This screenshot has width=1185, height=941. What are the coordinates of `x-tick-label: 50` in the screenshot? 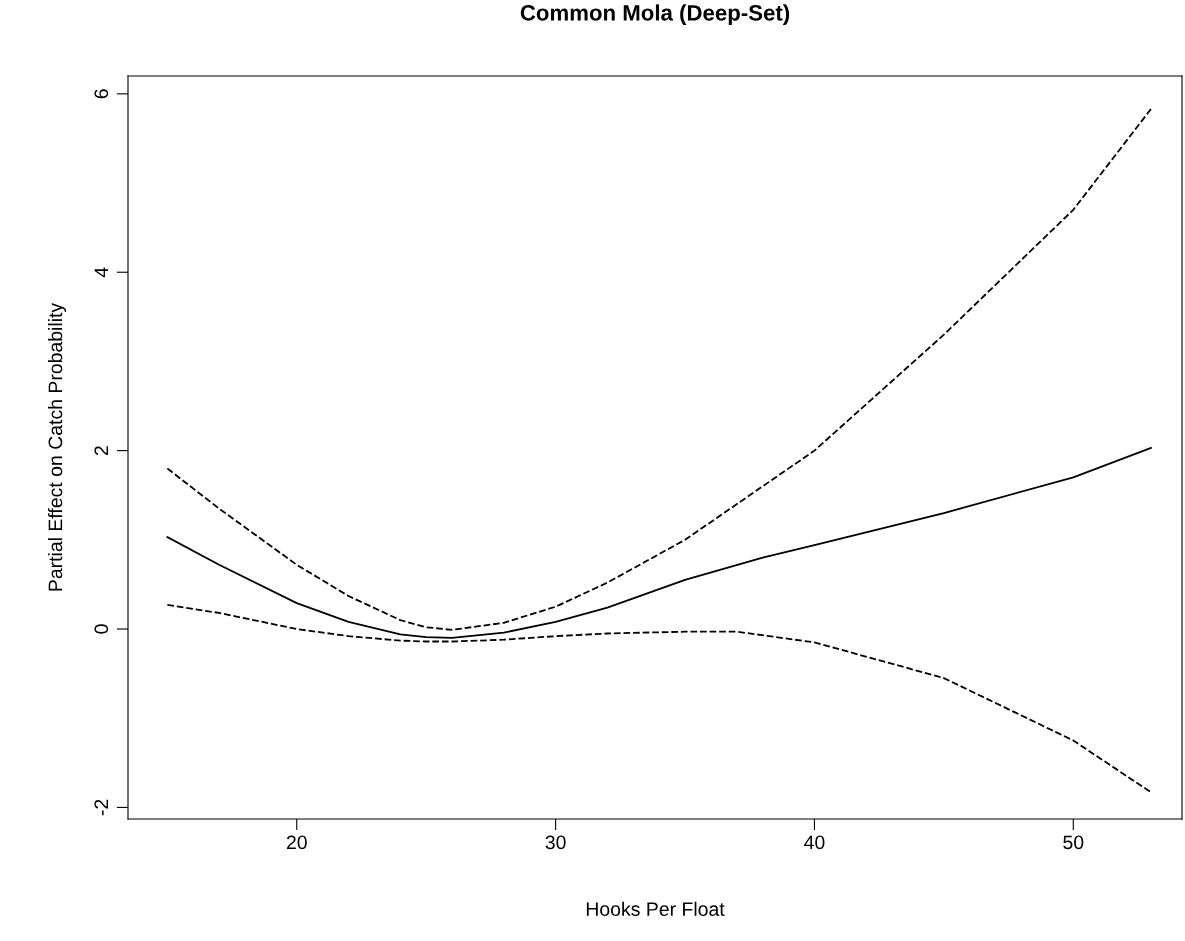 It's located at (1073, 842).